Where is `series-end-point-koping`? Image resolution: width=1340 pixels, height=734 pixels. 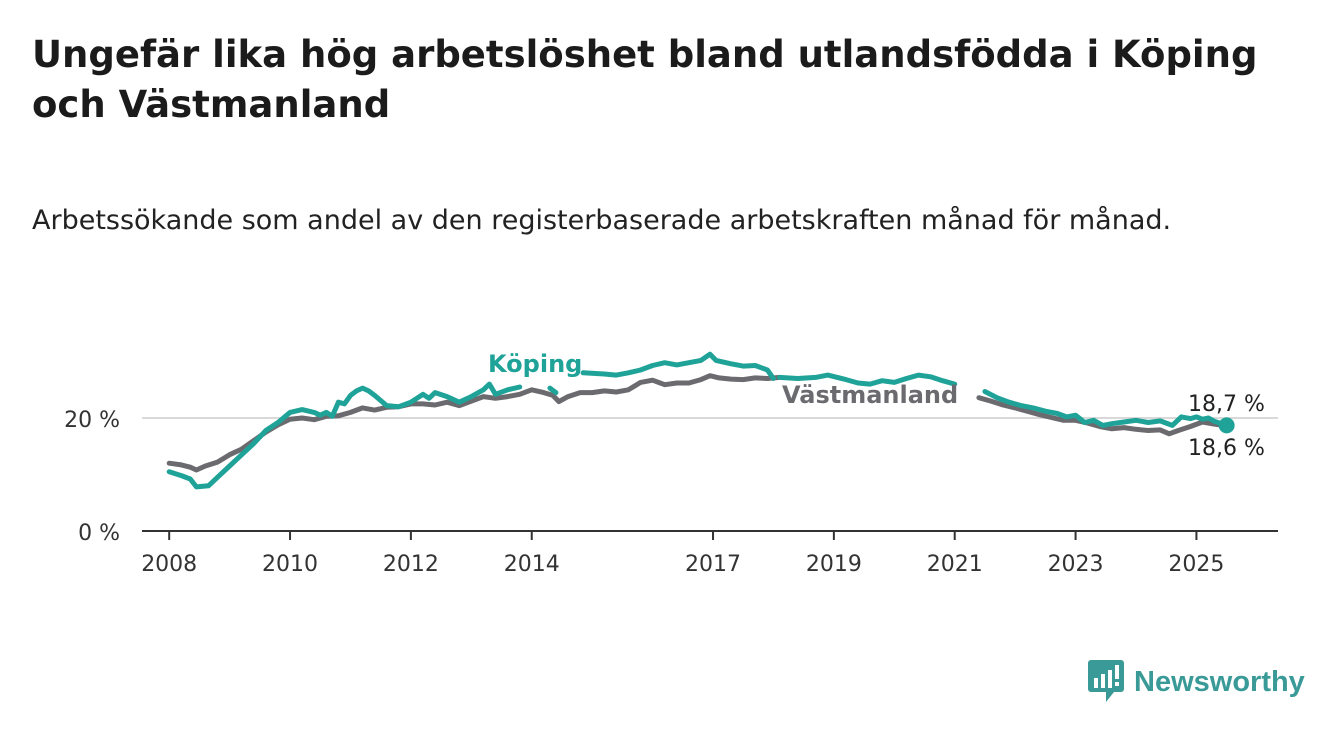
series-end-point-koping is located at coordinates (1226, 425).